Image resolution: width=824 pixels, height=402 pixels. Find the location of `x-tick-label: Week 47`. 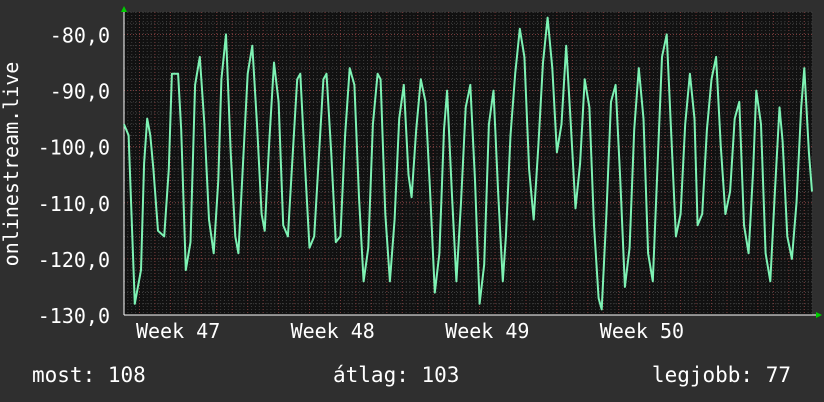

x-tick-label: Week 47 is located at coordinates (178, 331).